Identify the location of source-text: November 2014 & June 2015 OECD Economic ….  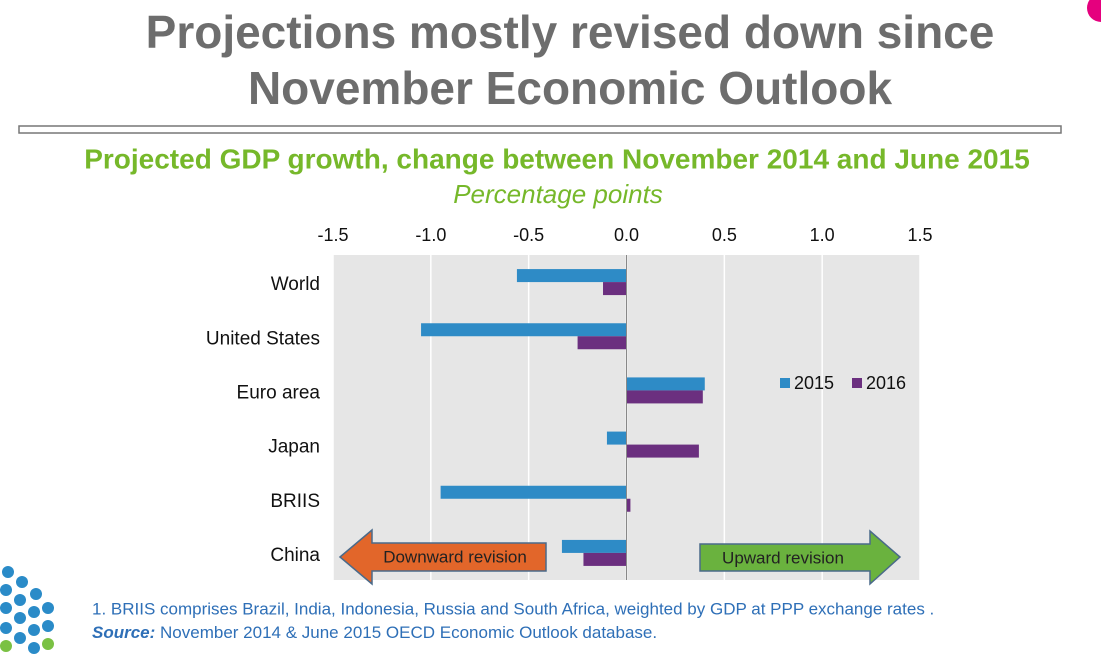
(408, 632).